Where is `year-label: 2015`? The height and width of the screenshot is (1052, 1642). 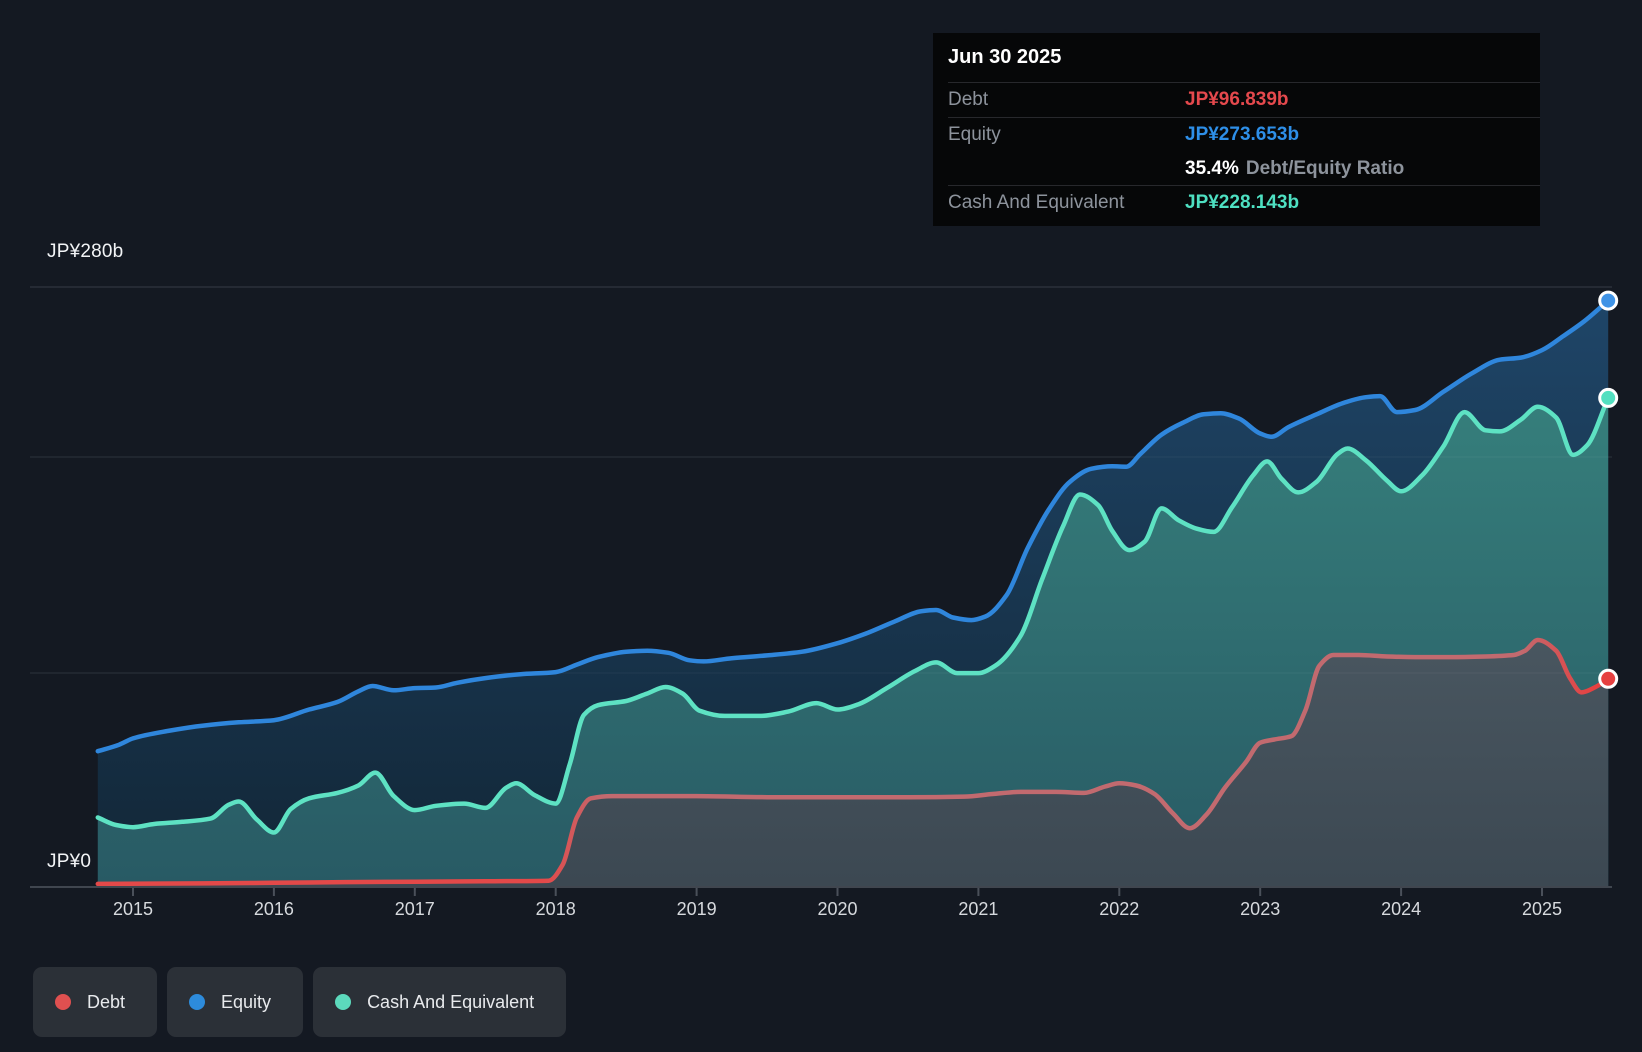 year-label: 2015 is located at coordinates (133, 909).